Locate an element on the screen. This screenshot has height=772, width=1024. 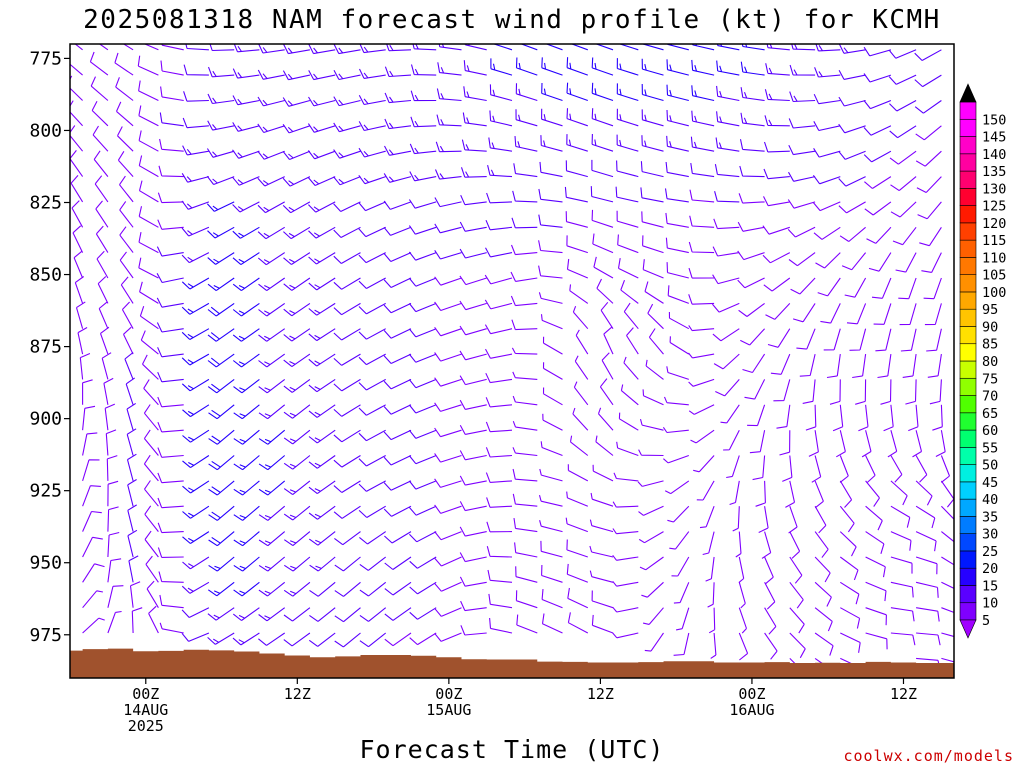
y-tick-label: 925 is located at coordinates (45, 491).